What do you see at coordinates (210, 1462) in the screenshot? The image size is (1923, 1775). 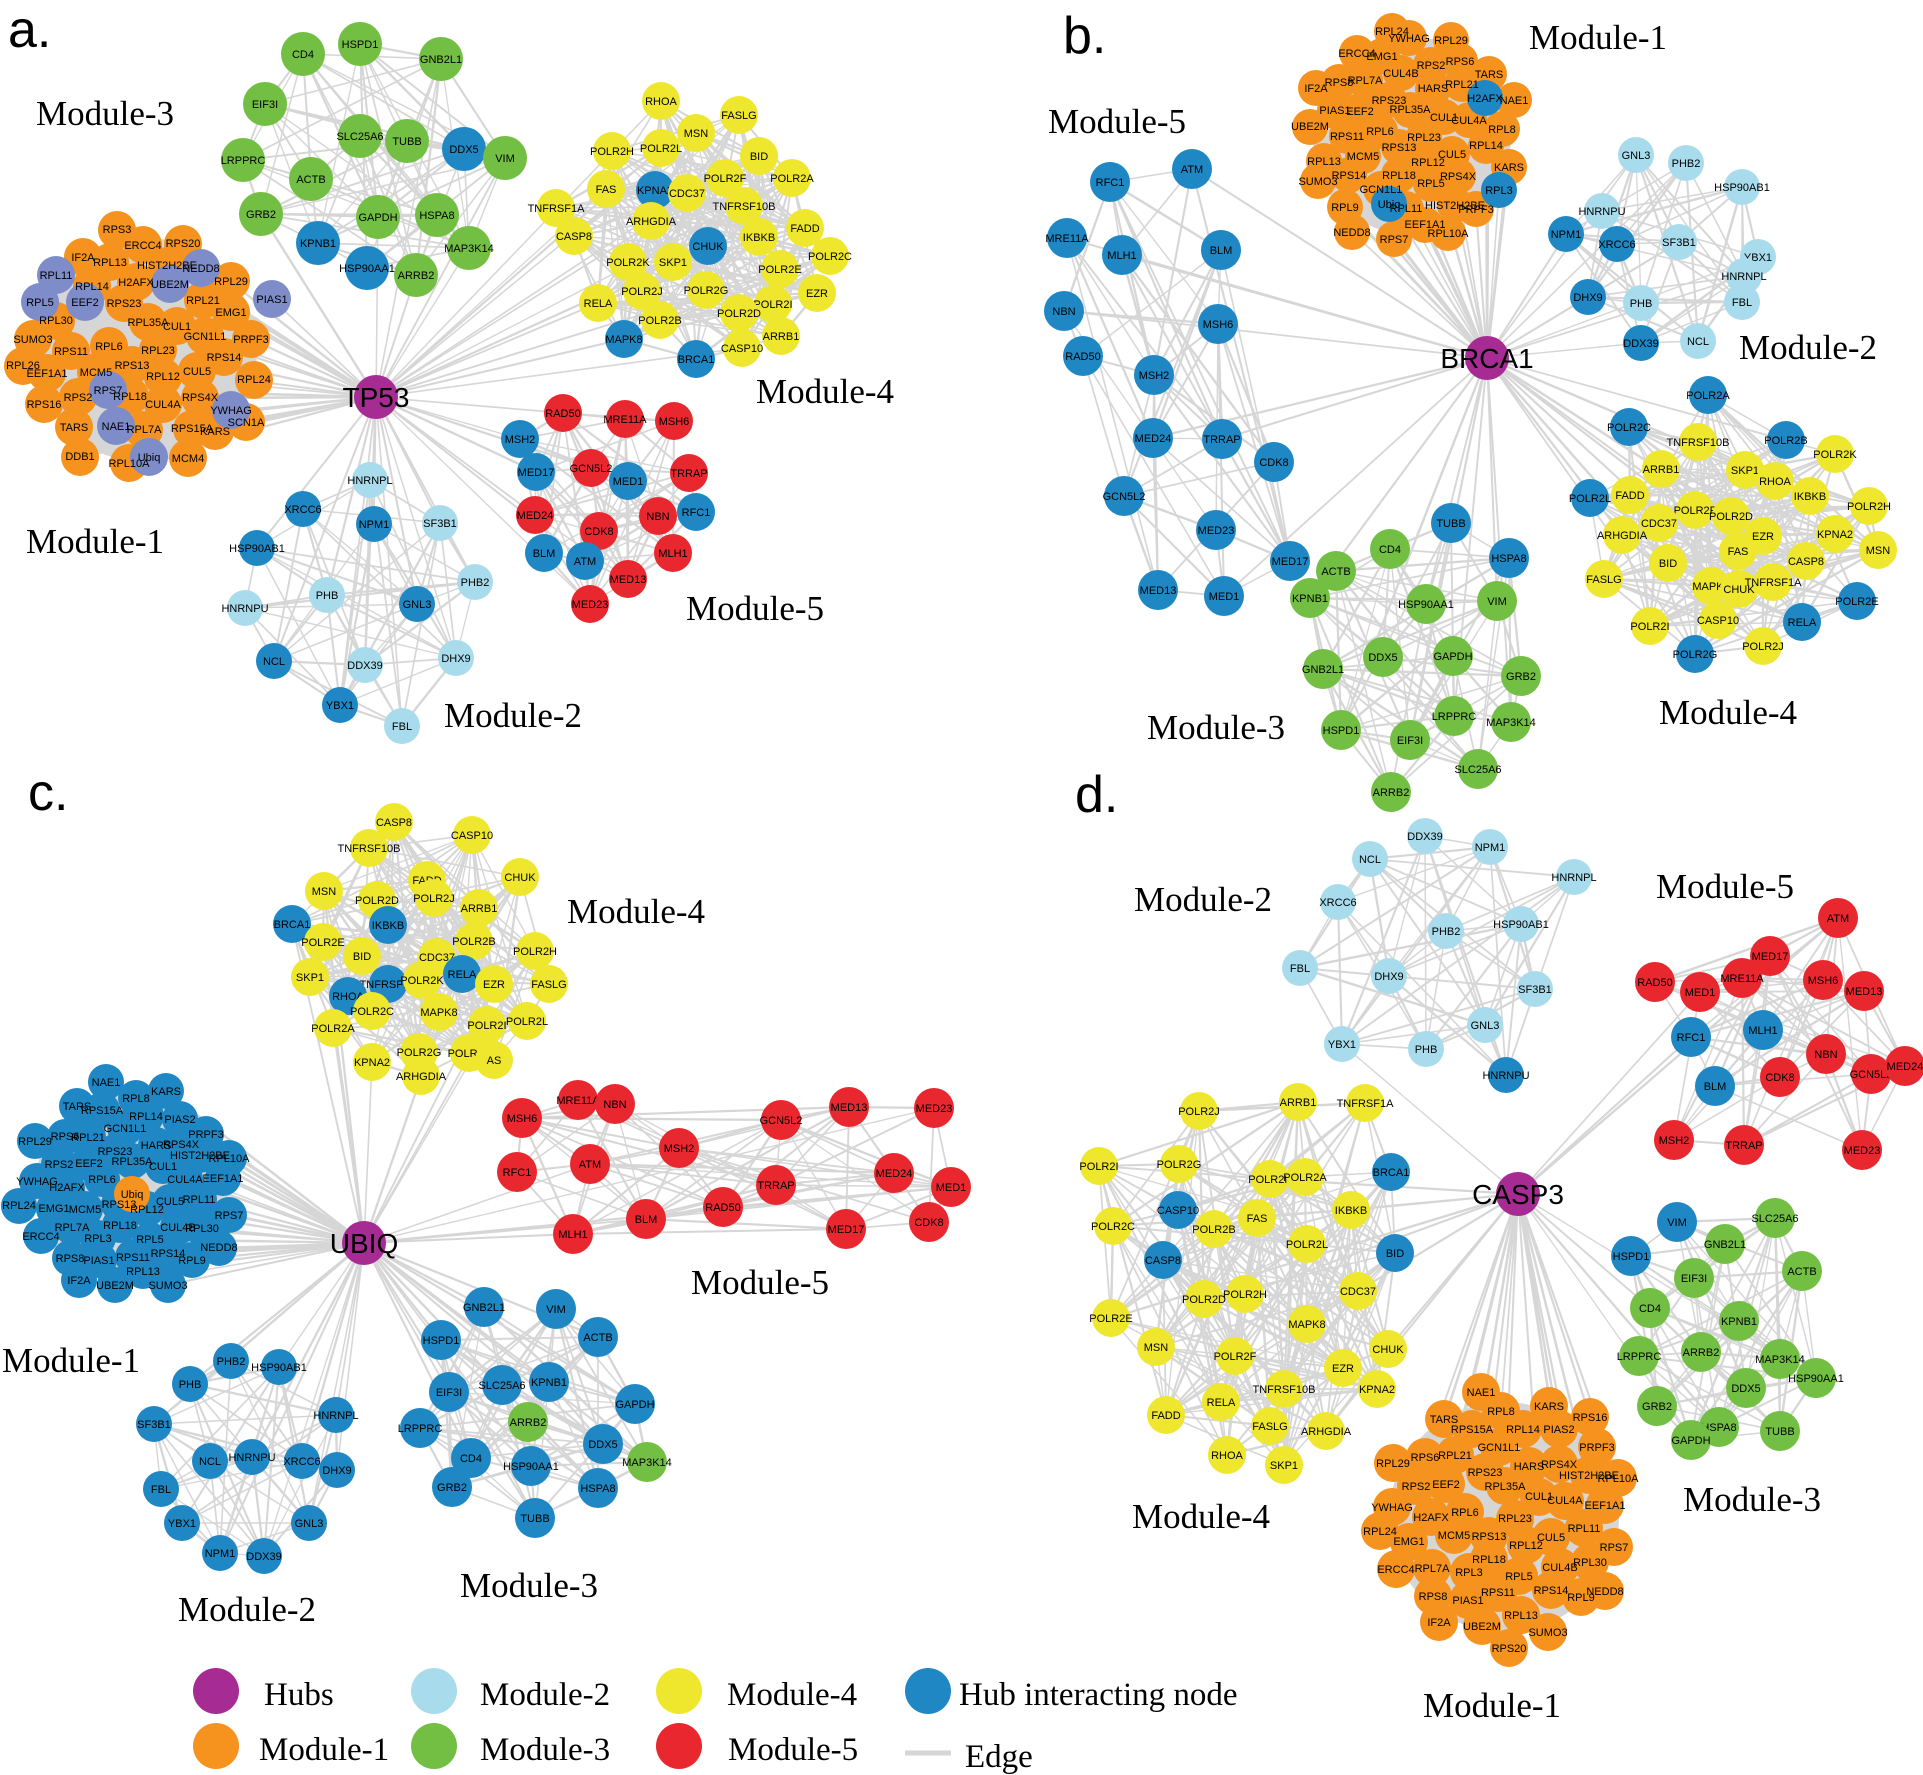 I see `svg-text: NCL` at bounding box center [210, 1462].